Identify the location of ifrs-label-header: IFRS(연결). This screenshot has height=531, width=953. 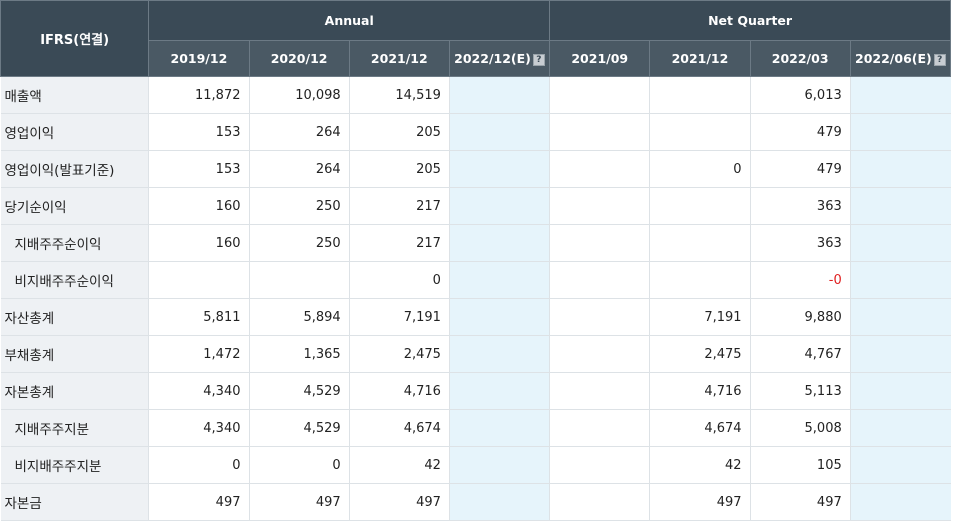
(75, 38).